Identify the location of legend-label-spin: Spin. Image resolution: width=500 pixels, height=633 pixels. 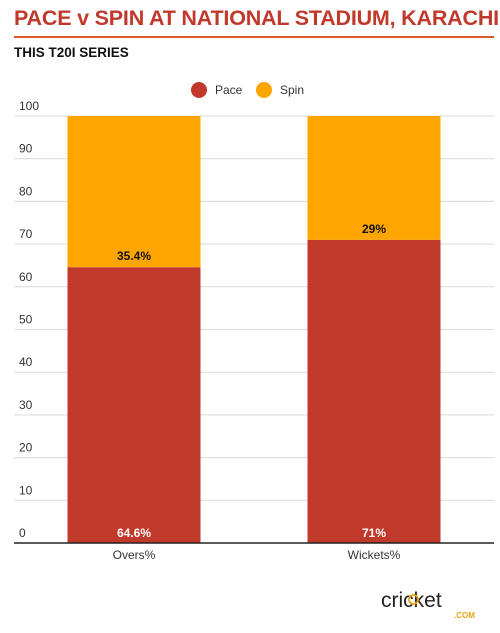
(292, 90).